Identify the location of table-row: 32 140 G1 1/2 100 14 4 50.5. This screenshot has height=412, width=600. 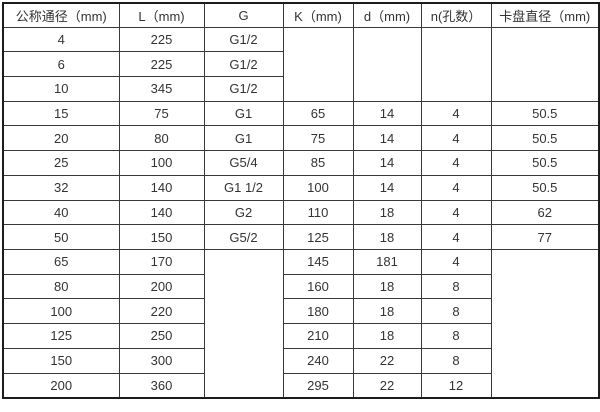
(301, 187).